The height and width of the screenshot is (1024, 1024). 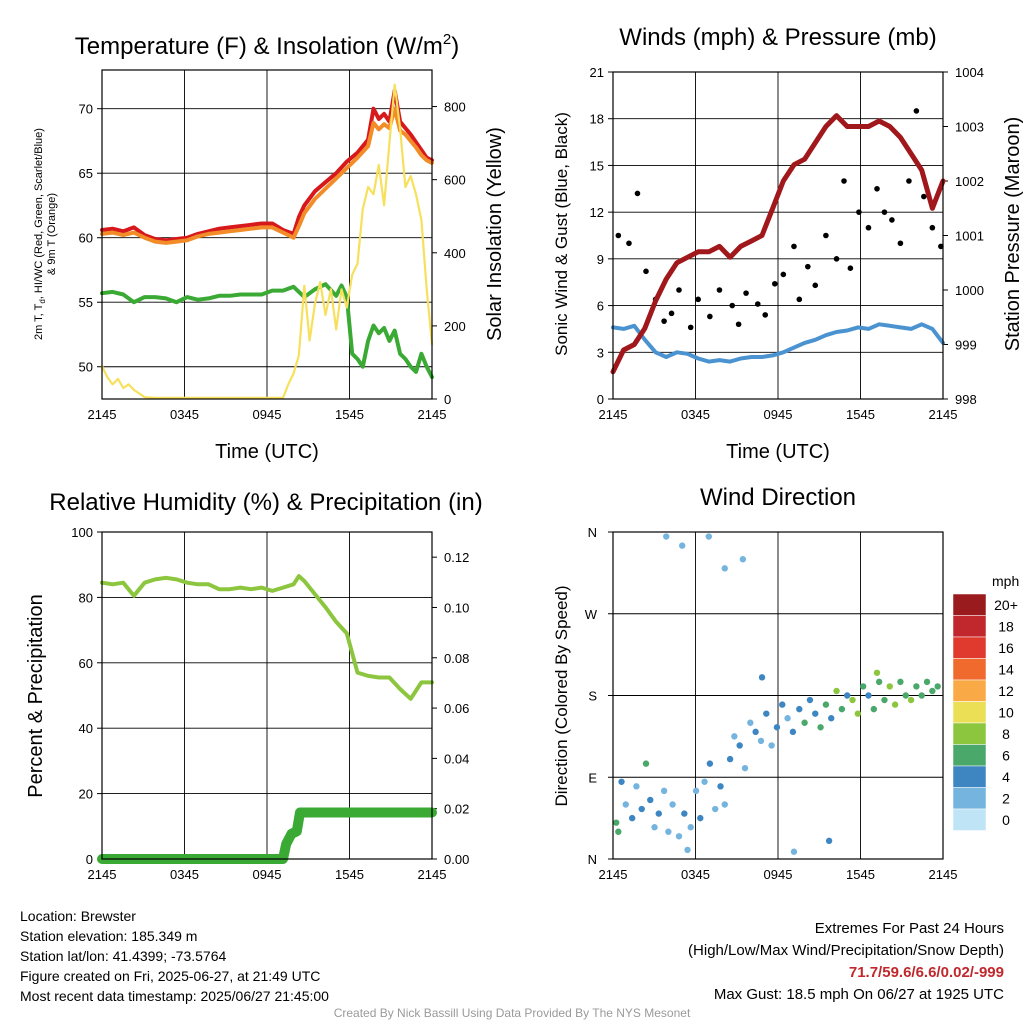 I want to click on speed-legend: 20+ 18 16 14 12 10 8 6 4 2 0, so click(x=985, y=712).